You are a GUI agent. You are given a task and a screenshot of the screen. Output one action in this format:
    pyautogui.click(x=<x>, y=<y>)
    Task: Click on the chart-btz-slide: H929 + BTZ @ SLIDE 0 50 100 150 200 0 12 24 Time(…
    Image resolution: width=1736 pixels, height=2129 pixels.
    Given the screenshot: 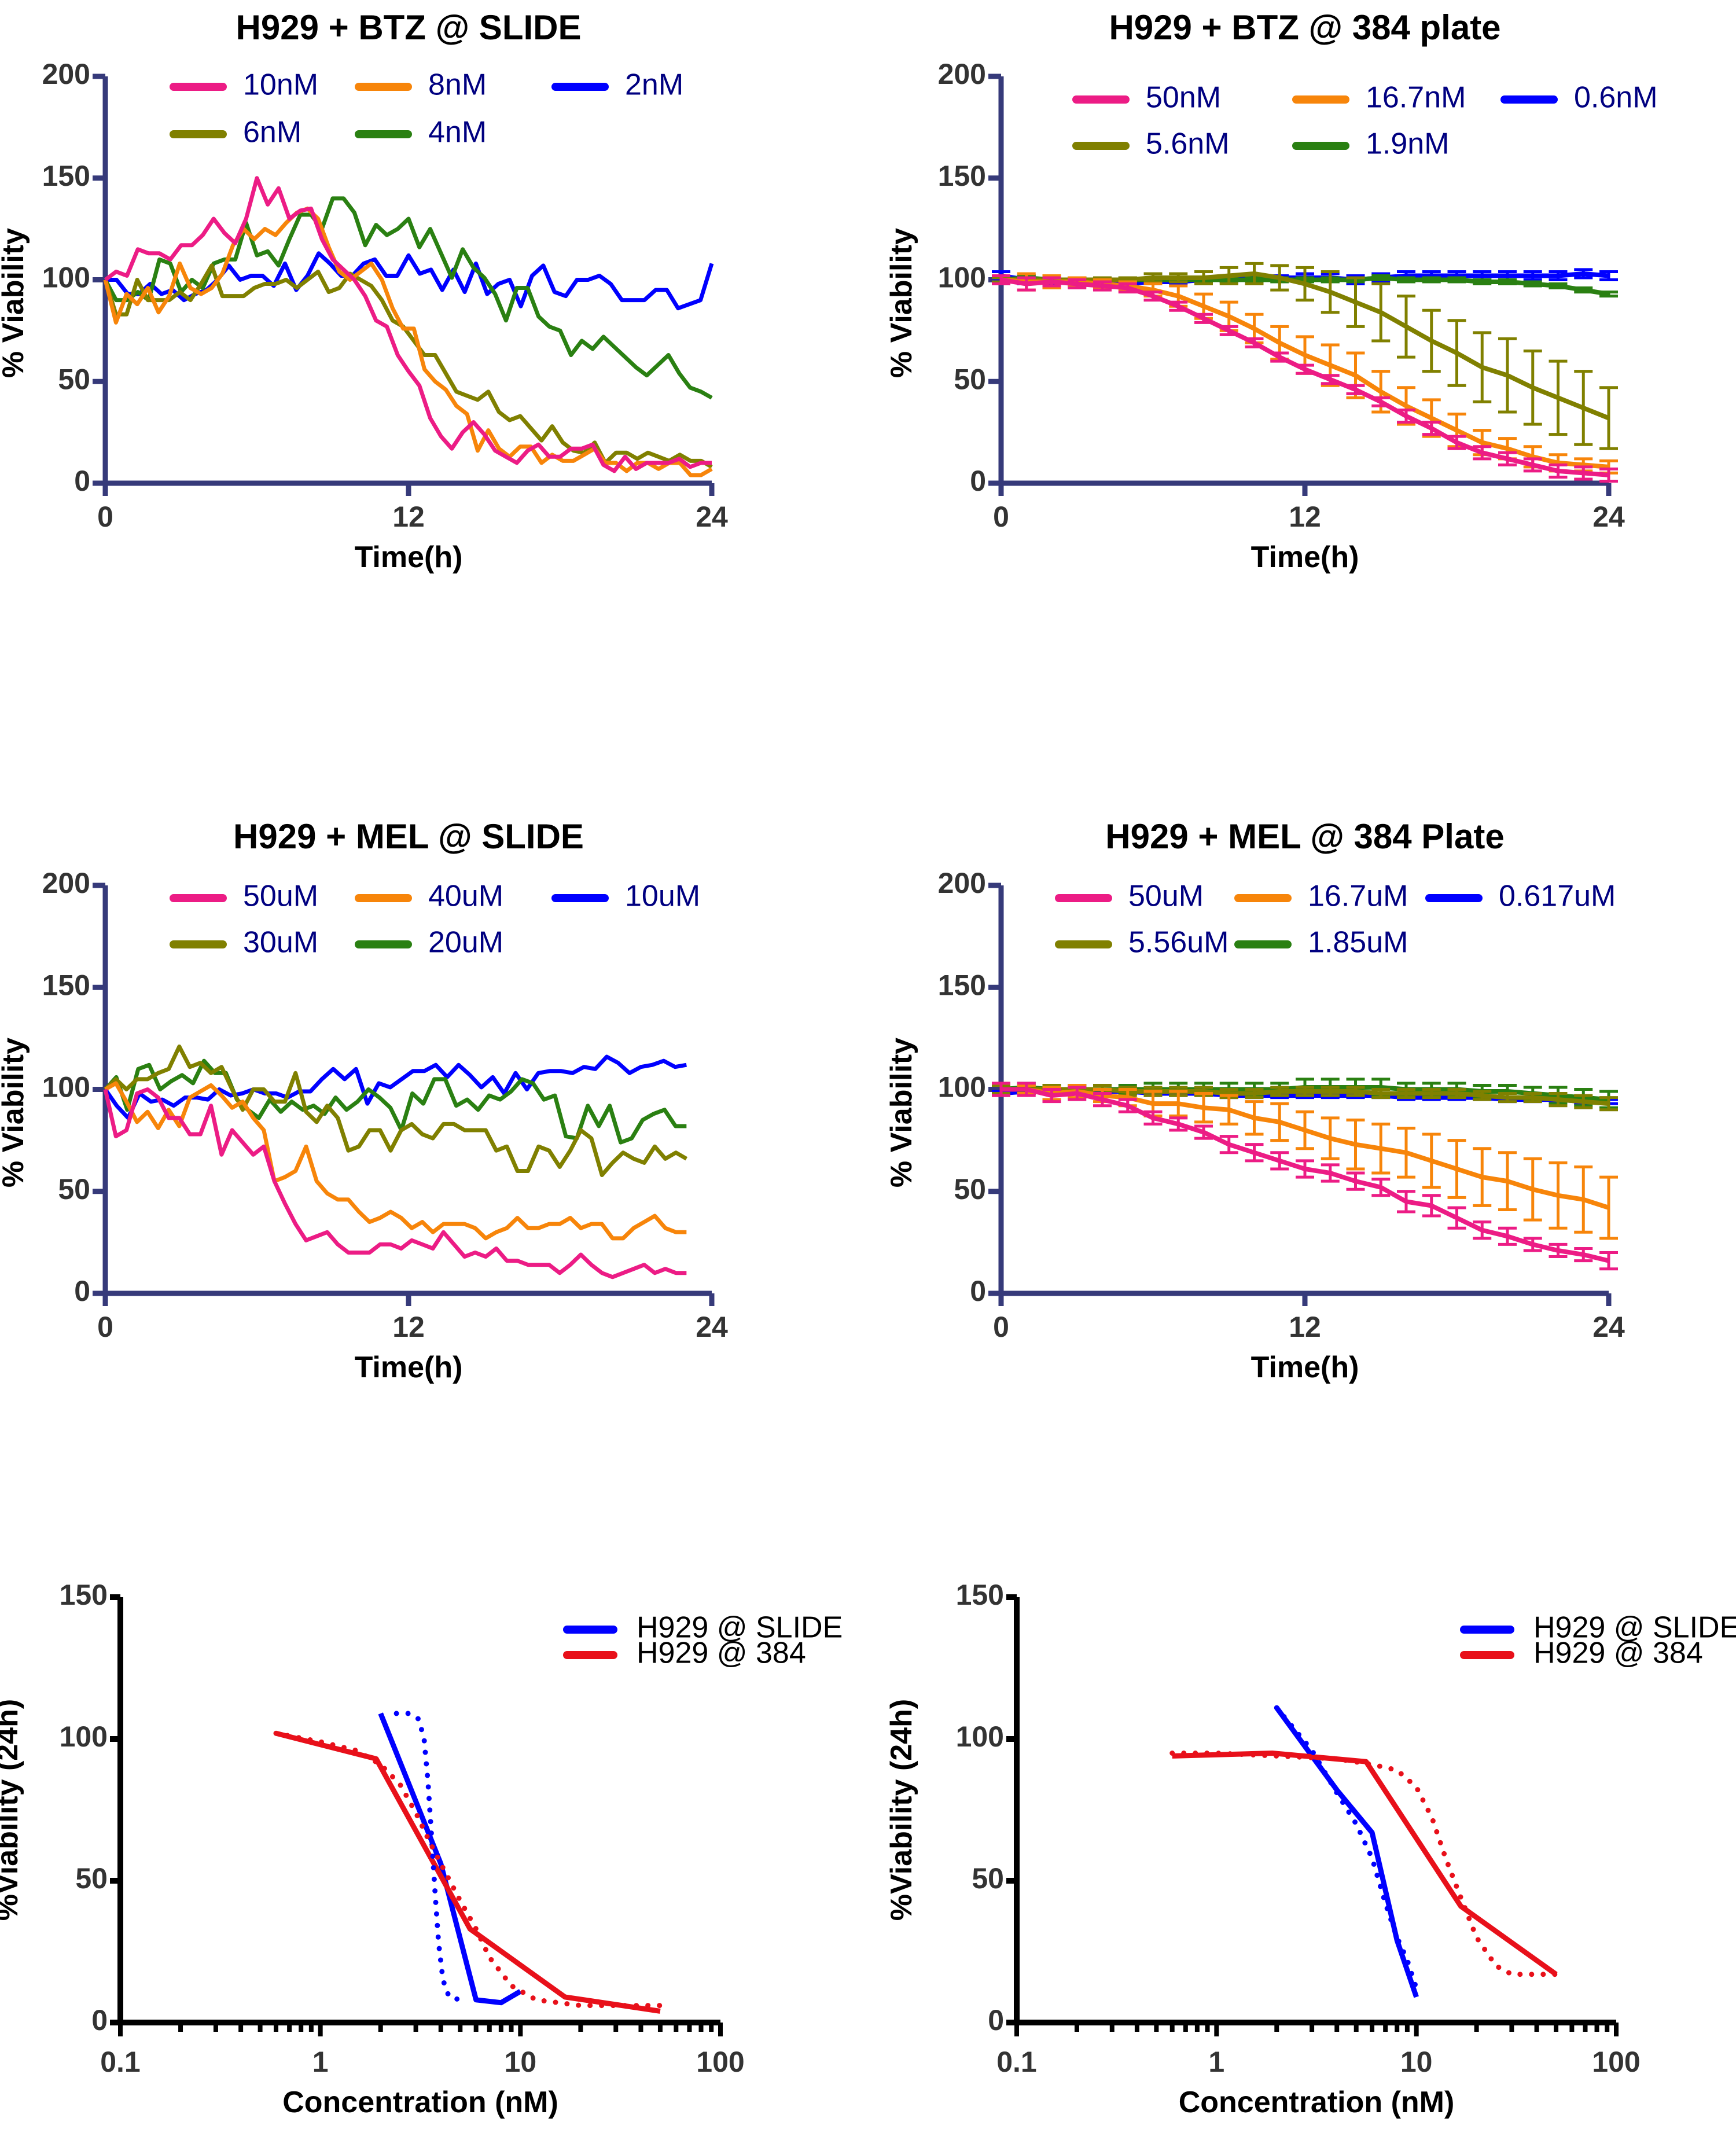 What is the action you would take?
    pyautogui.click(x=364, y=291)
    